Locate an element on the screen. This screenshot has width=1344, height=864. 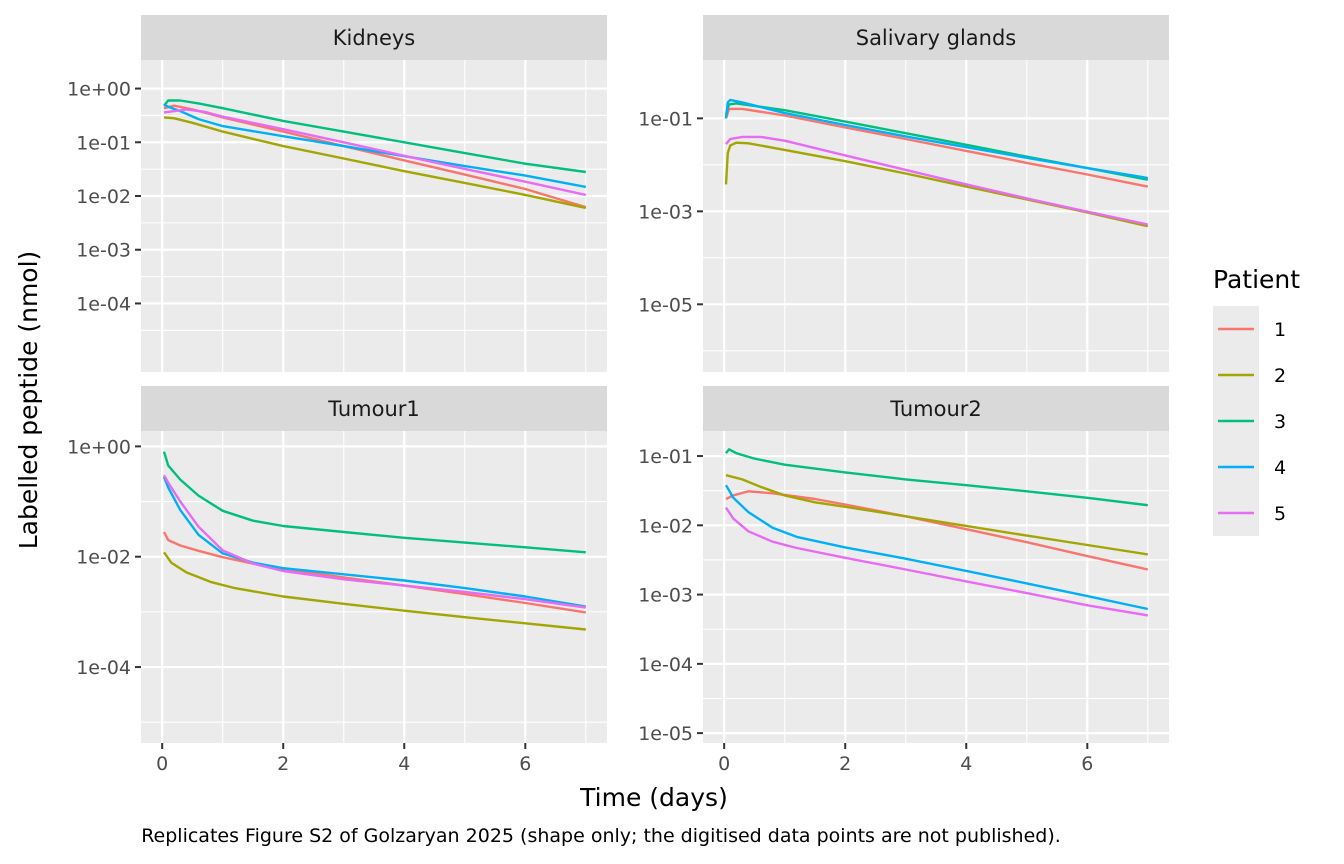
x-axis-title: Time (days) is located at coordinates (653, 797).